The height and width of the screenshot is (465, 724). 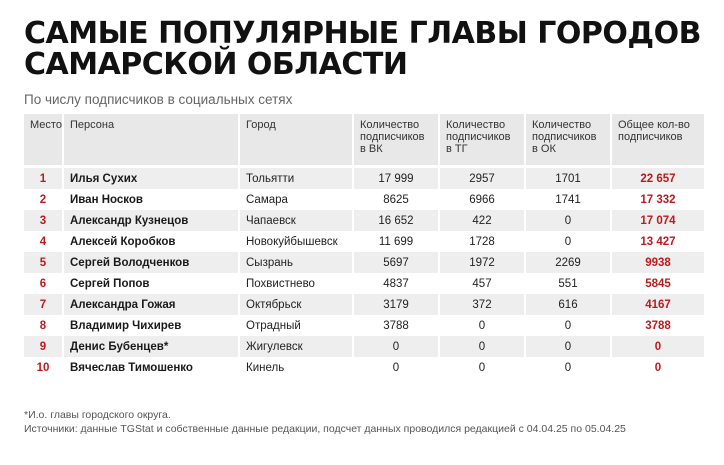 I want to click on vk-cell: 11 699, so click(x=397, y=241).